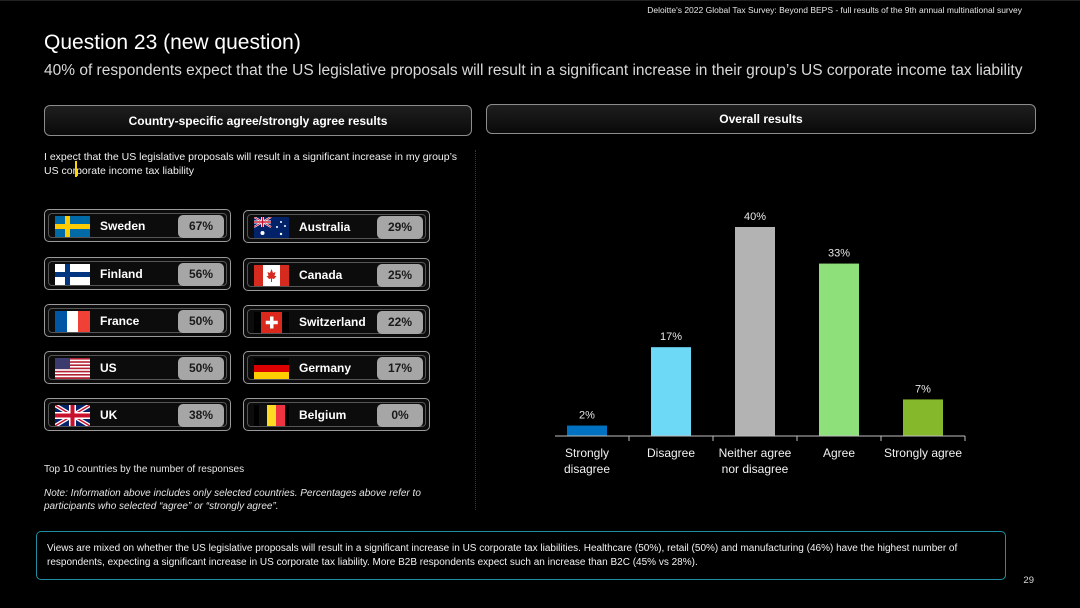 The image size is (1080, 608). I want to click on country-card-canada: Canada 25%, so click(336, 274).